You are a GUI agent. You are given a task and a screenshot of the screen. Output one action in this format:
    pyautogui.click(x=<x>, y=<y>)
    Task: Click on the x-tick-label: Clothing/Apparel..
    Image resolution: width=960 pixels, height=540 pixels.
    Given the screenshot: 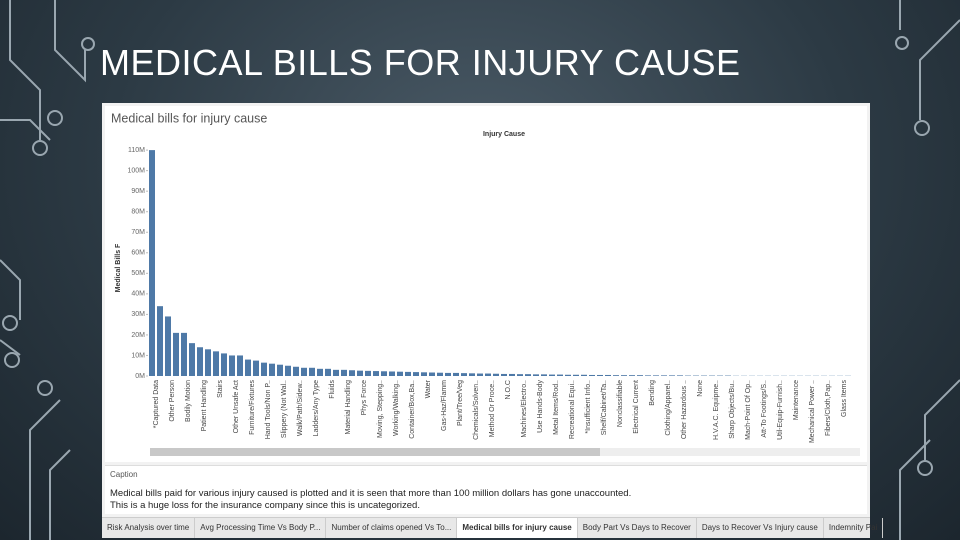 What is the action you would take?
    pyautogui.click(x=668, y=408)
    